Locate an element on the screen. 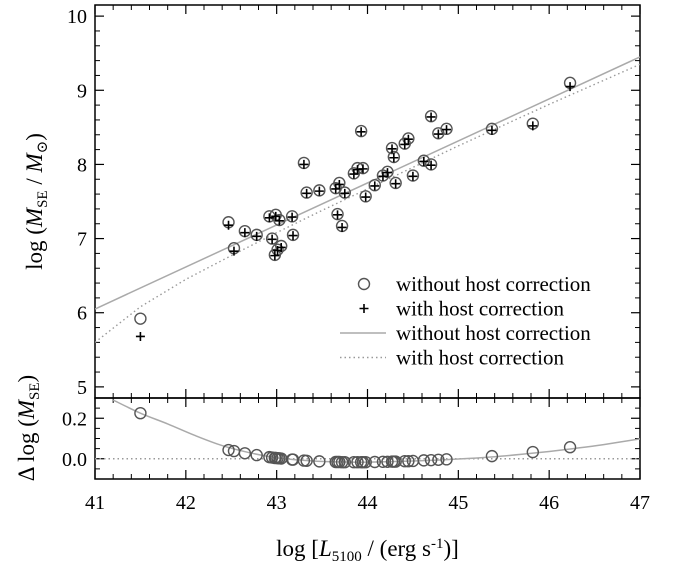 The image size is (678, 570). x-tick-label: 44 is located at coordinates (368, 503).